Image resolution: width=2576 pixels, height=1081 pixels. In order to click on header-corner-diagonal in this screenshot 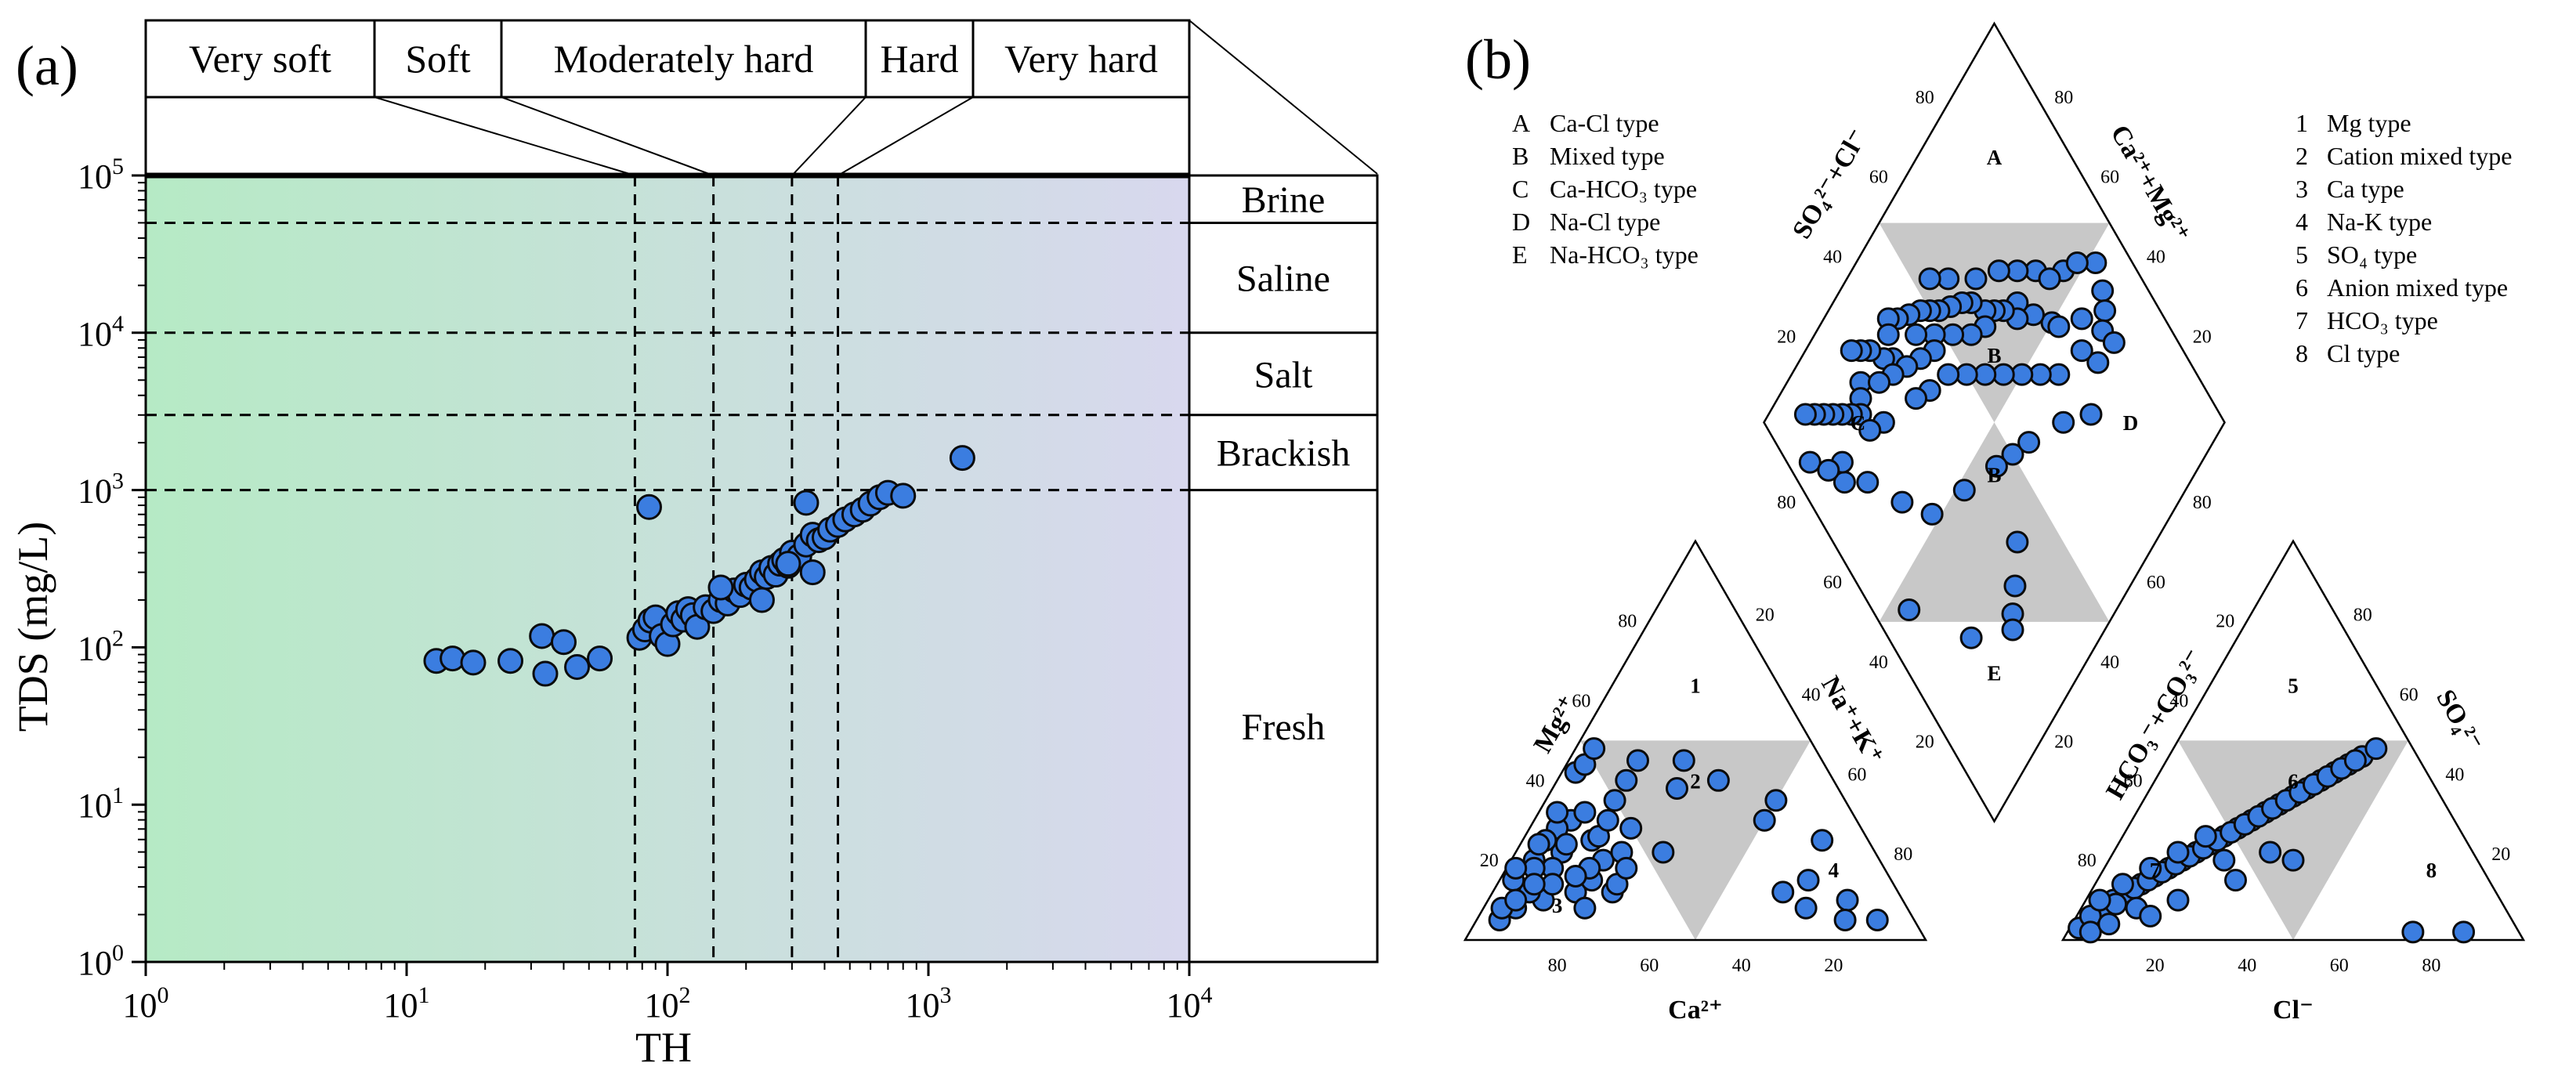, I will do `click(1283, 97)`.